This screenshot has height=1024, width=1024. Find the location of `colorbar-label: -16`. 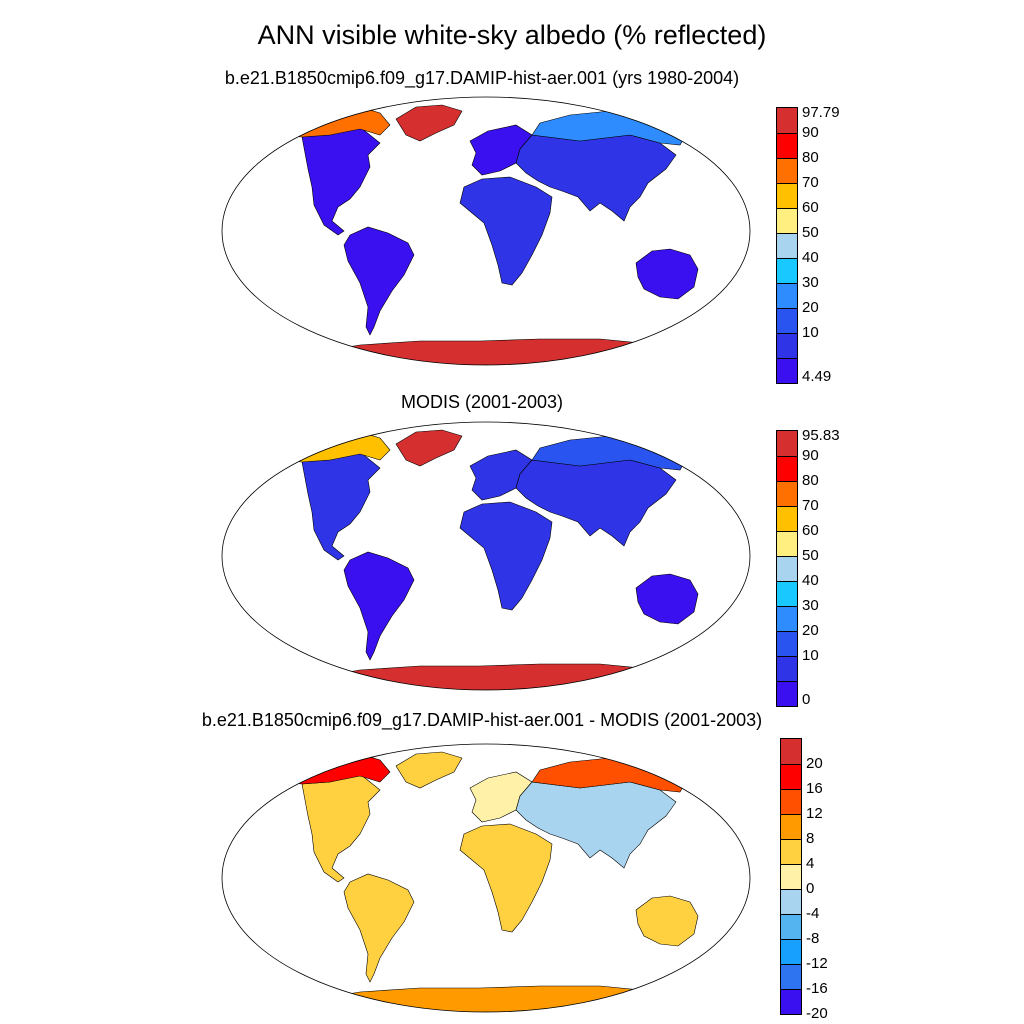

colorbar-label: -16 is located at coordinates (817, 988).